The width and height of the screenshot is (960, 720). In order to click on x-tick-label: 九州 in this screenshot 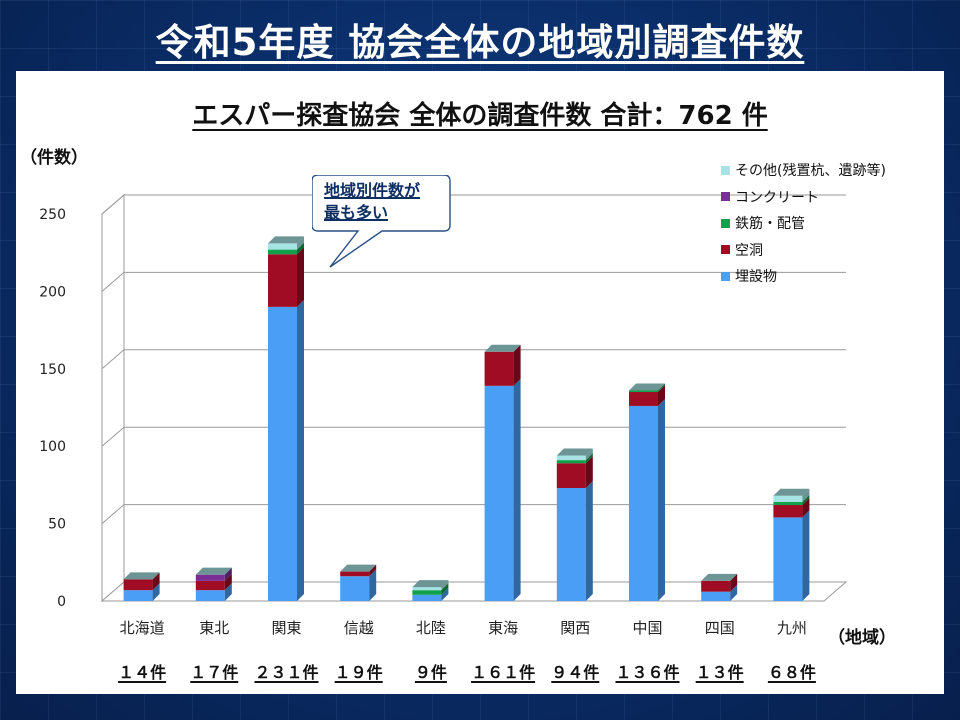, I will do `click(792, 628)`.